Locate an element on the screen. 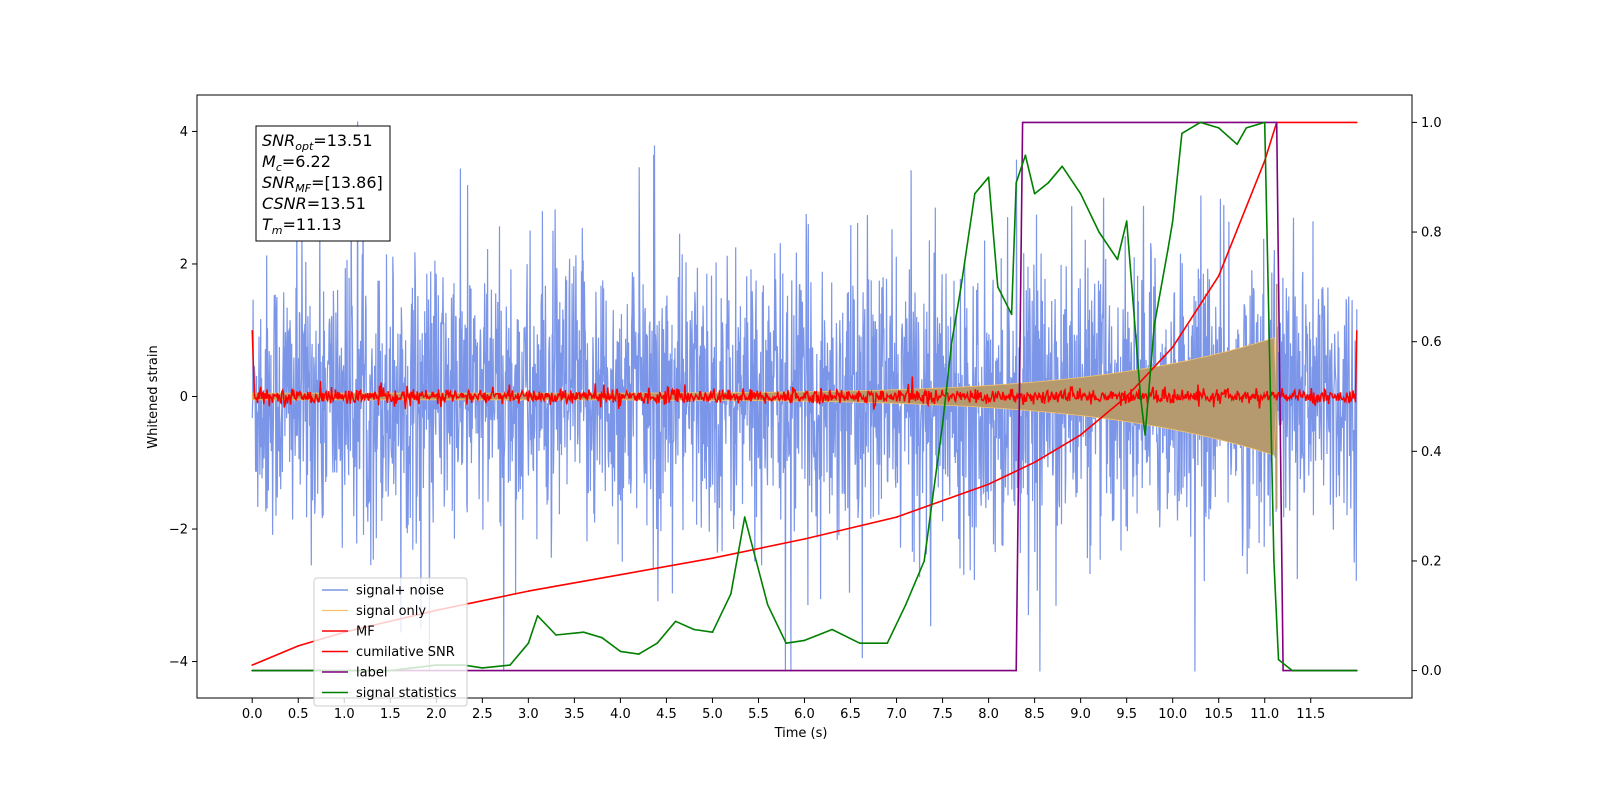 The image size is (1600, 800). x-tick-label: 7.0 is located at coordinates (896, 714).